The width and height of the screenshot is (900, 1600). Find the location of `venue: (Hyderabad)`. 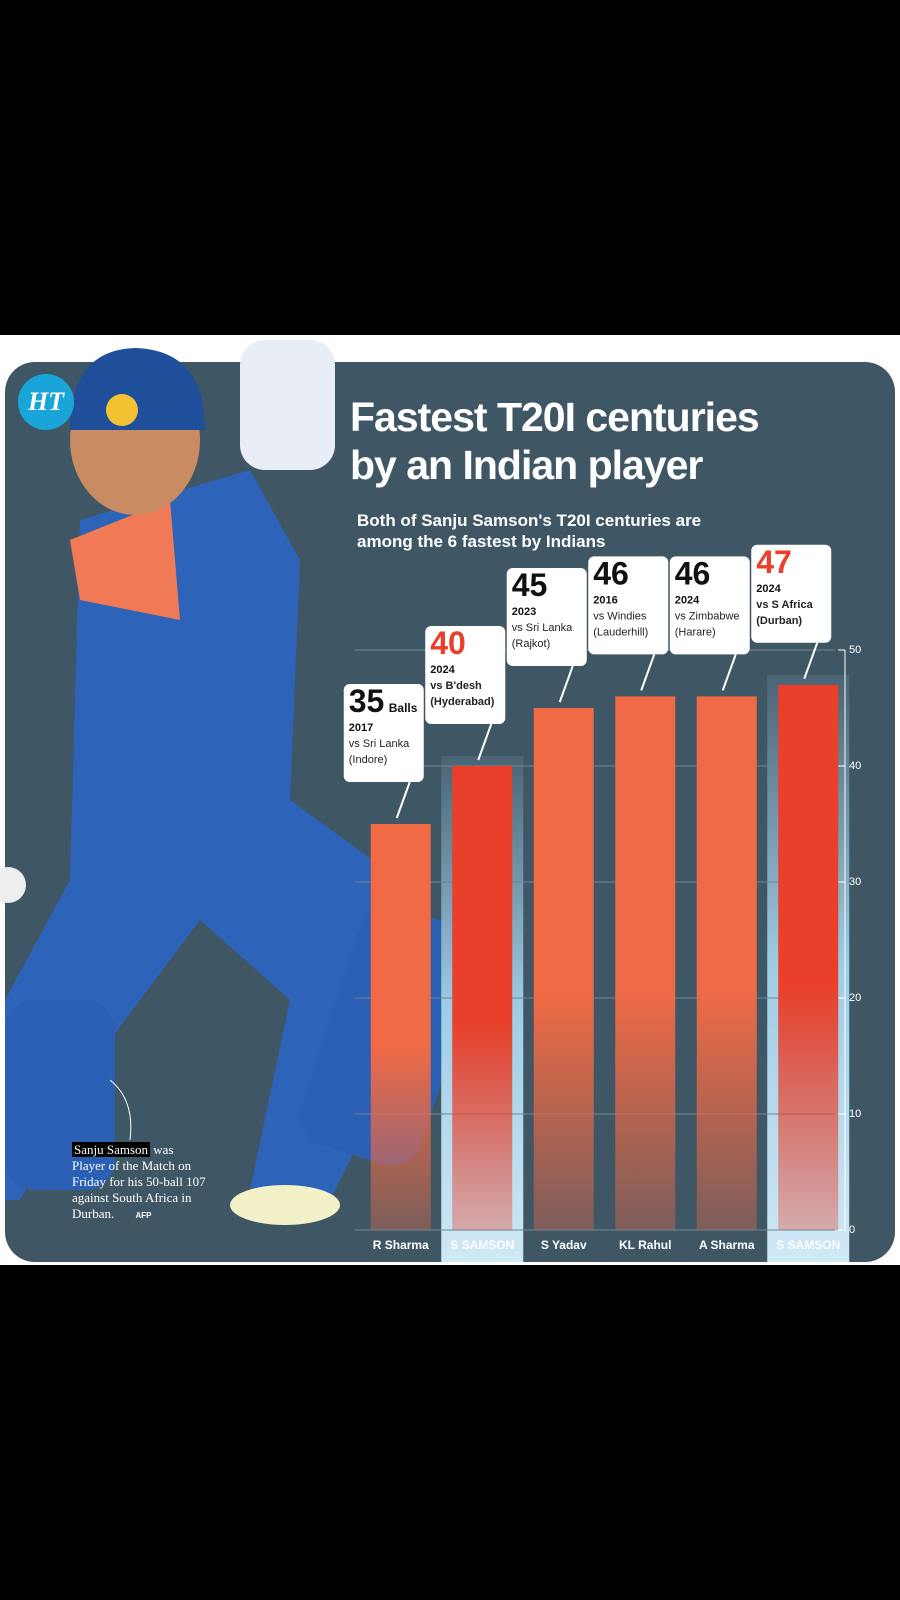

venue: (Hyderabad) is located at coordinates (462, 702).